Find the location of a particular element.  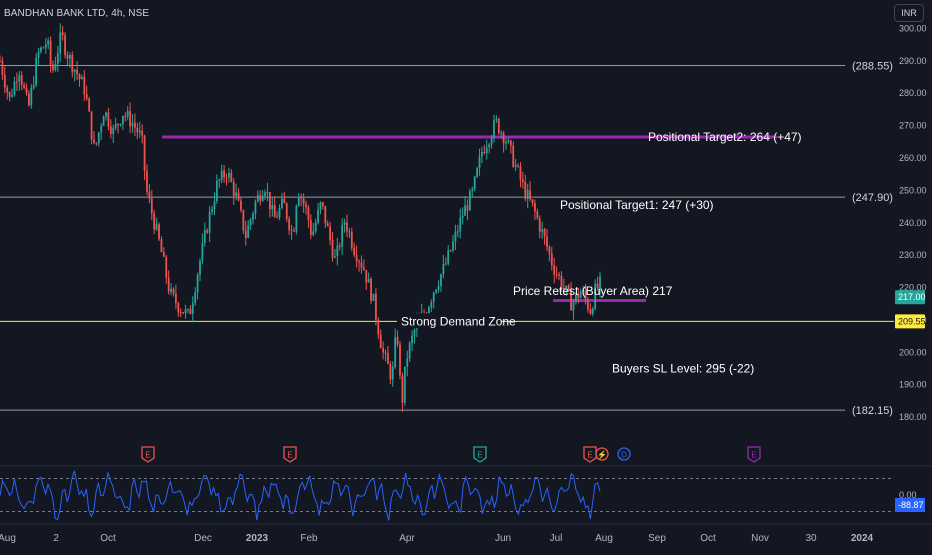

x-tick-label: Jul is located at coordinates (556, 538).